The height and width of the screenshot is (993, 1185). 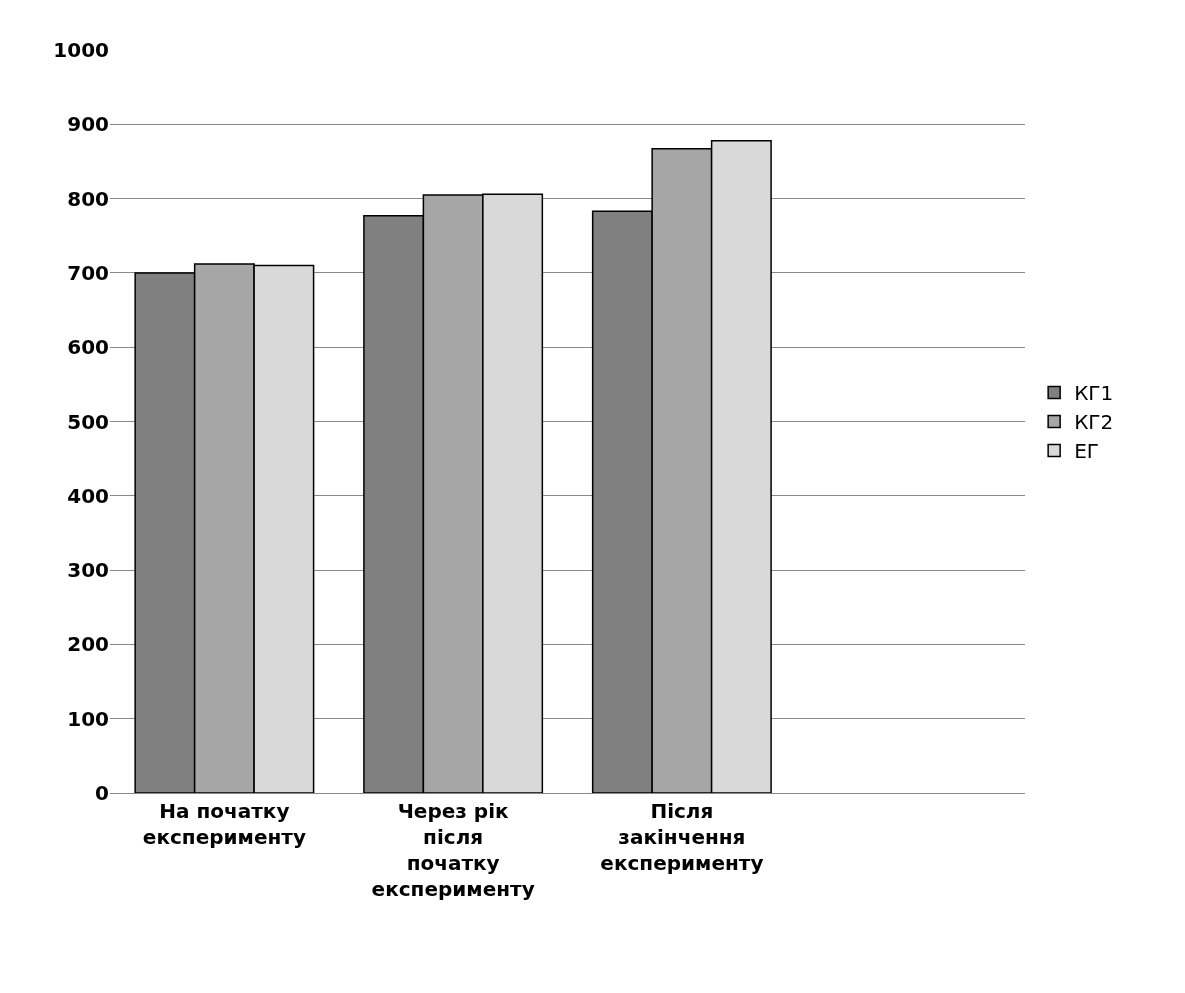 What do you see at coordinates (88, 124) in the screenshot?
I see `y-tick-label: 900` at bounding box center [88, 124].